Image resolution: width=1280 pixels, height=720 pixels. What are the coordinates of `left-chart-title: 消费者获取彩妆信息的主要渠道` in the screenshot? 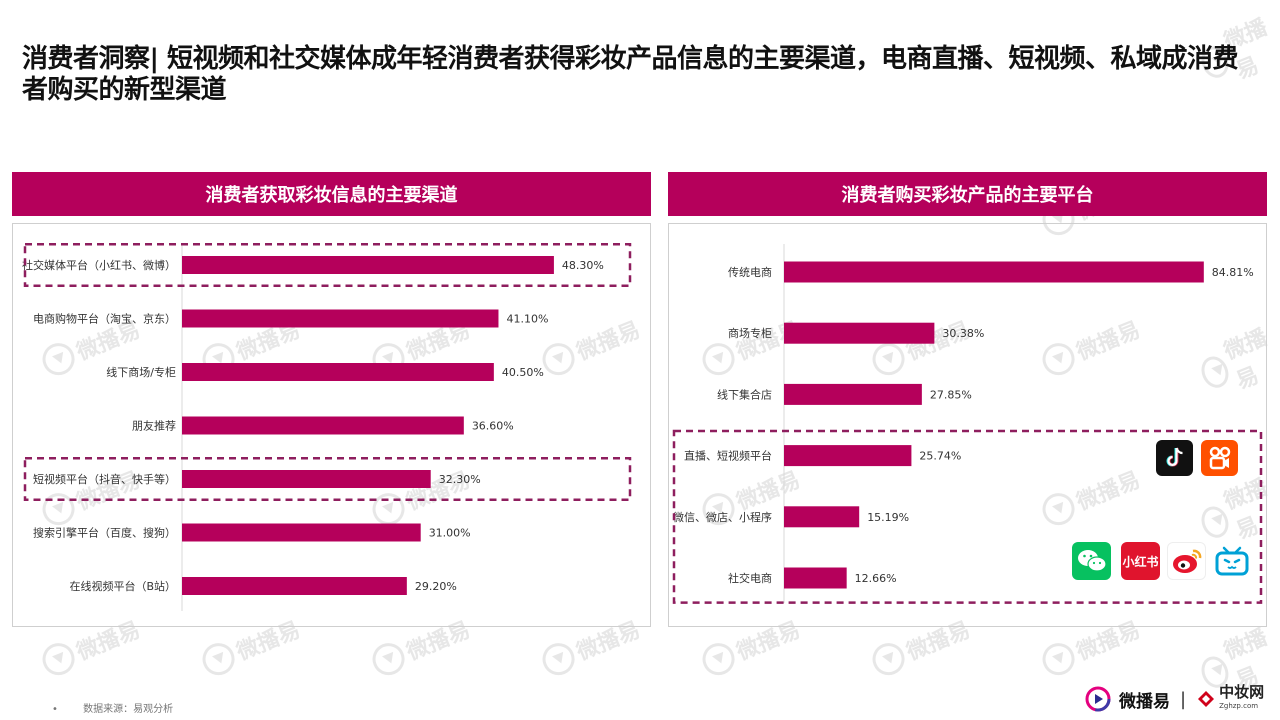 It's located at (331, 195).